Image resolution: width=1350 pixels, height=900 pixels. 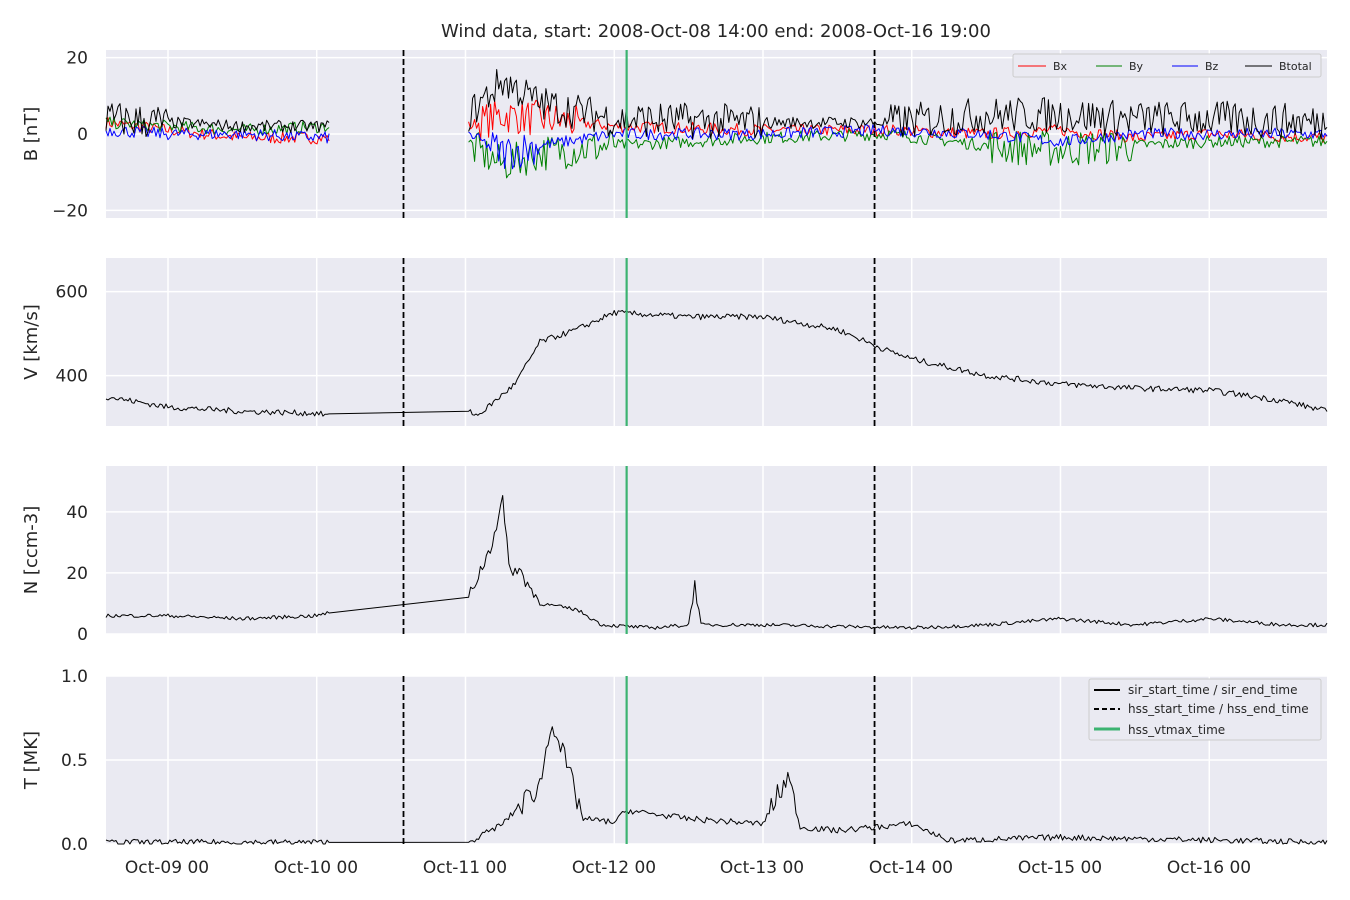 I want to click on y-axis-label: T [MK], so click(x=31, y=760).